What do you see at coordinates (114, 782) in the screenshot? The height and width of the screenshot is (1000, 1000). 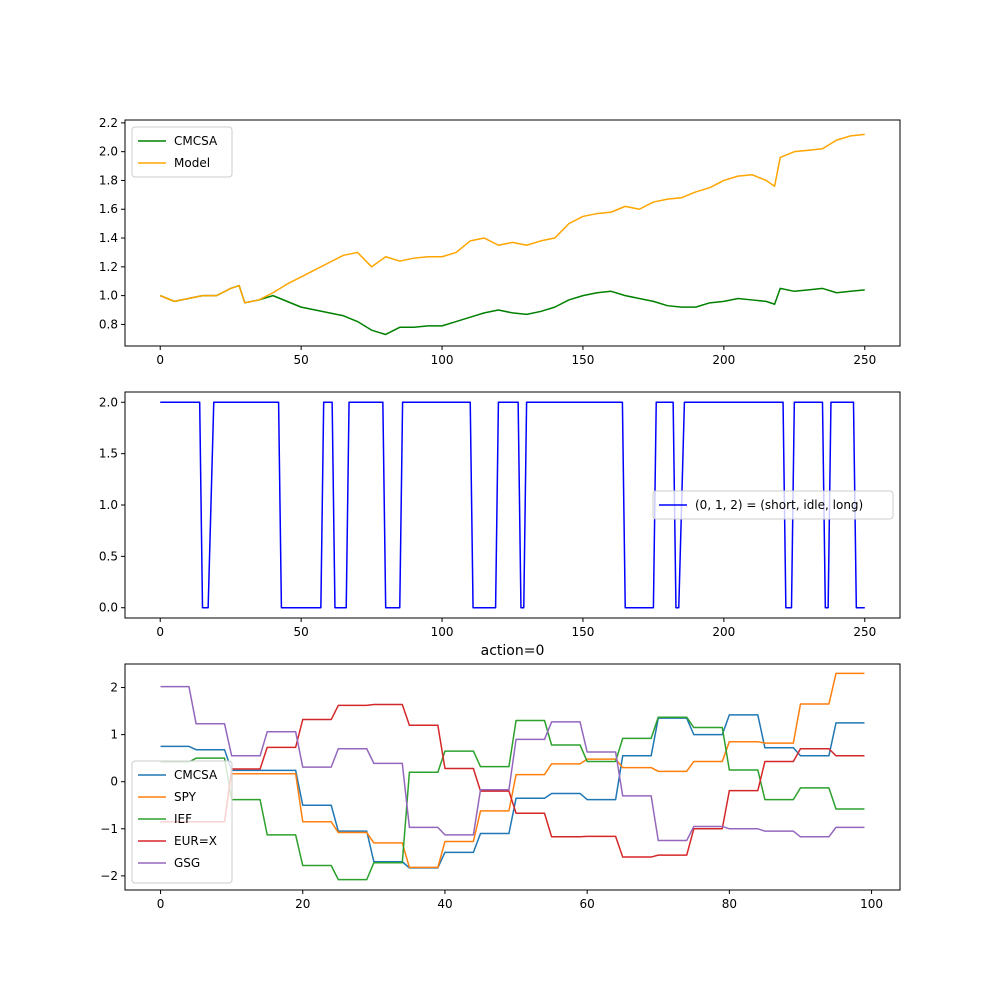 I see `y-tick-label: 0` at bounding box center [114, 782].